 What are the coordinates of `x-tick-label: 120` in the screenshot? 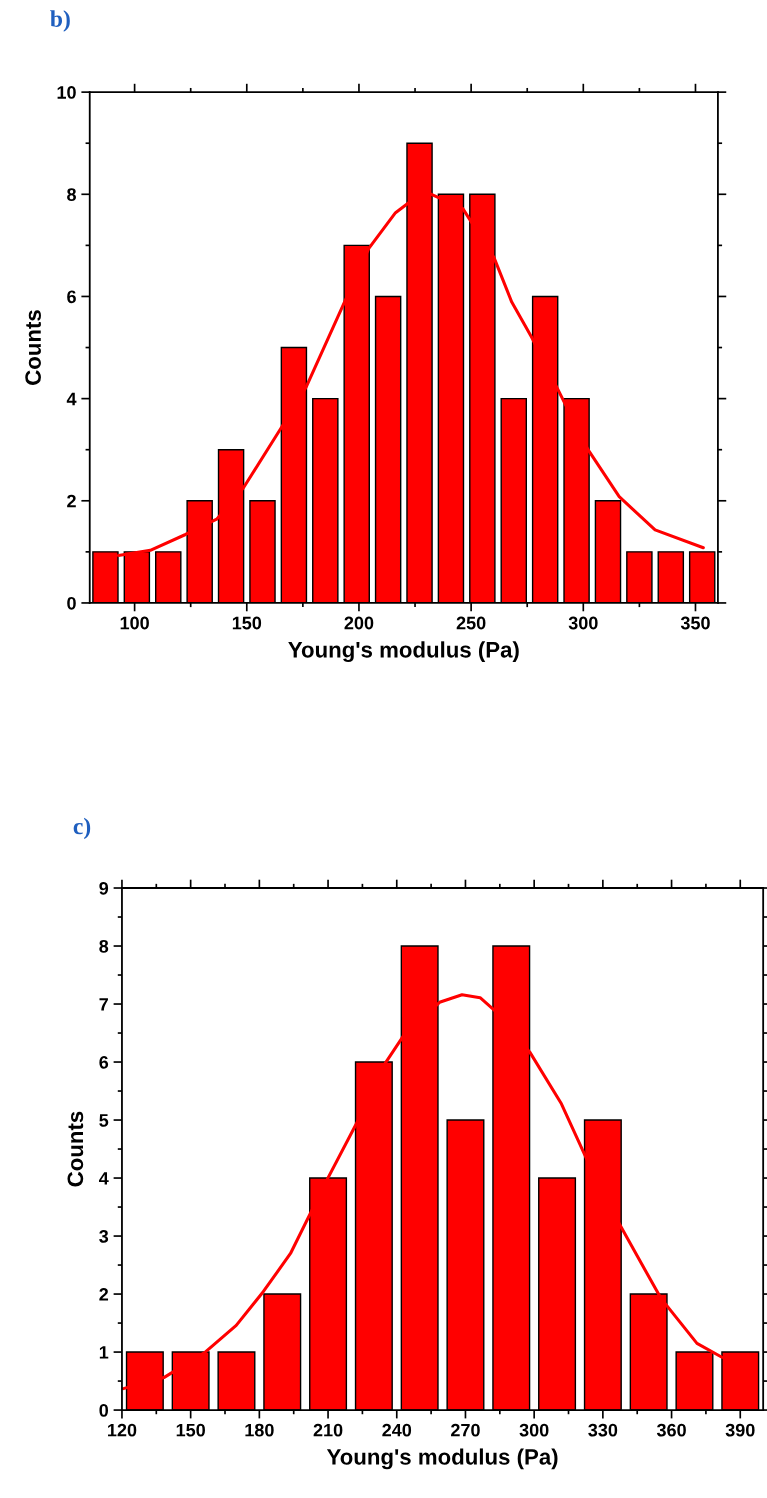 It's located at (122, 1430).